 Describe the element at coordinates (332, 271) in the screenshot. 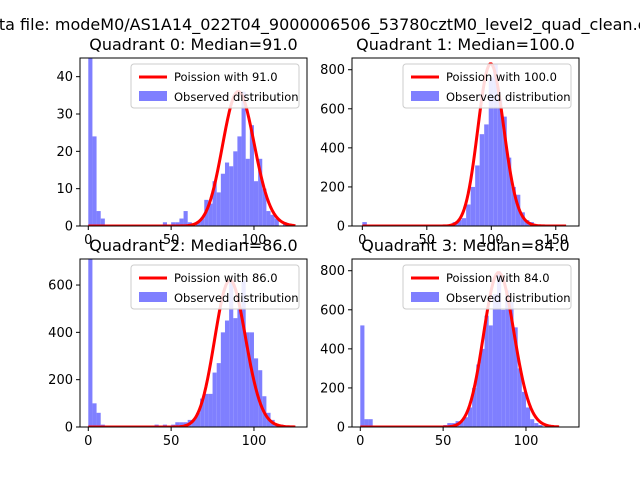

I see `y-tick-label: 800` at that location.